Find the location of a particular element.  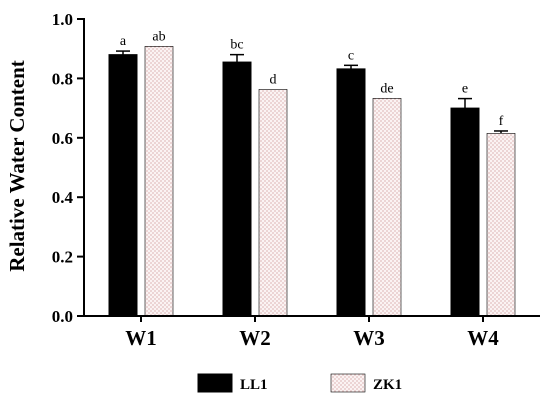

y-axis-label: Relative Water Content is located at coordinates (17, 166).